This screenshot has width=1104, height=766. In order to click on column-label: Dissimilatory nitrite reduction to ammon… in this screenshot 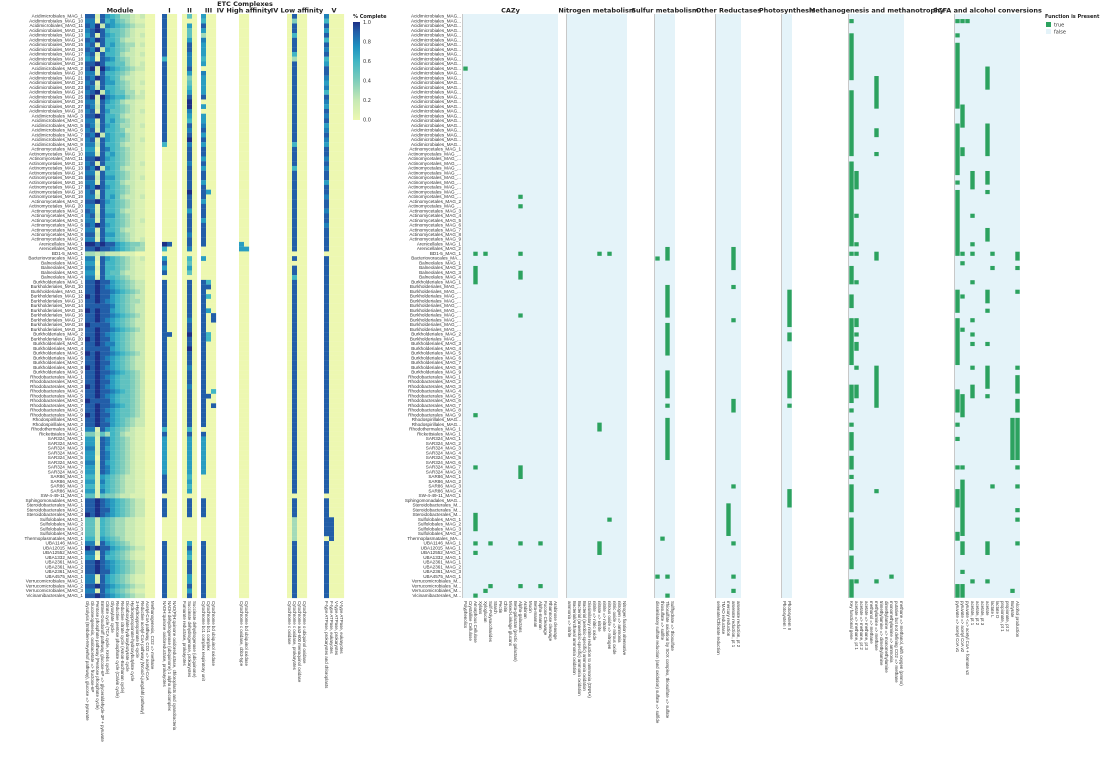, I will do `click(589, 649)`.